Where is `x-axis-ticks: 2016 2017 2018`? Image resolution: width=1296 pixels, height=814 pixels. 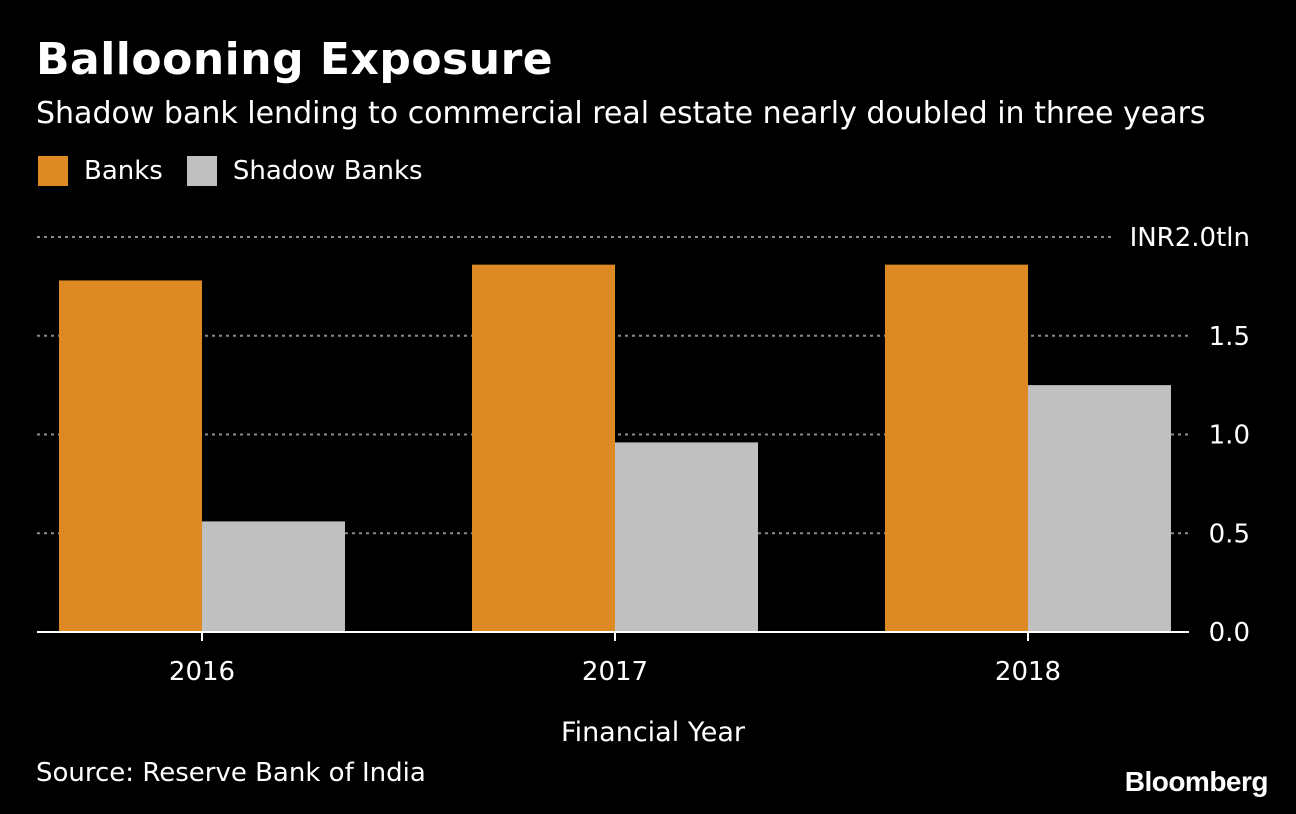 x-axis-ticks: 2016 2017 2018 is located at coordinates (615, 659).